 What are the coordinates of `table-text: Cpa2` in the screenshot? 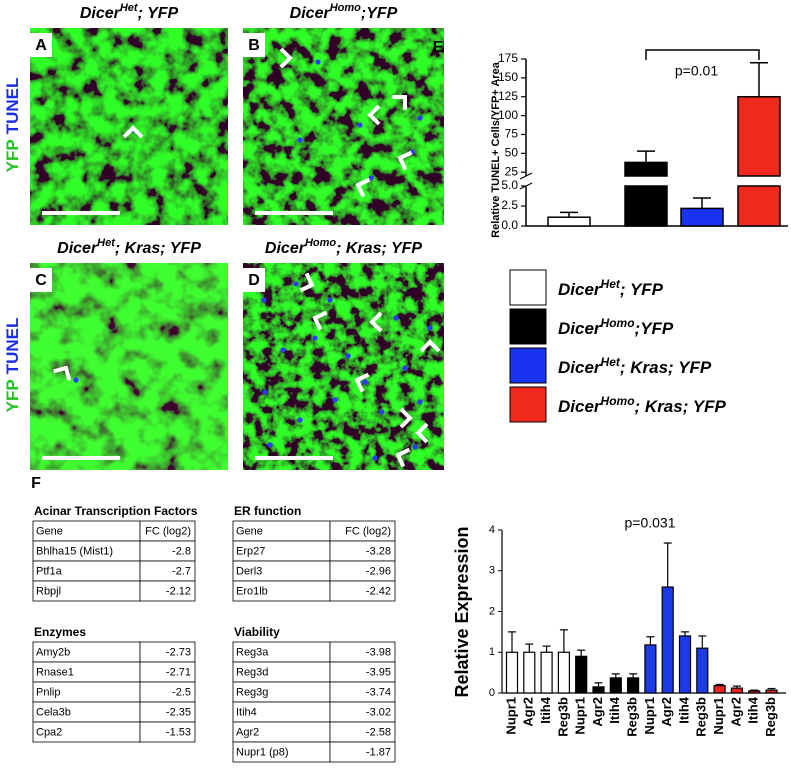 It's located at (49, 732).